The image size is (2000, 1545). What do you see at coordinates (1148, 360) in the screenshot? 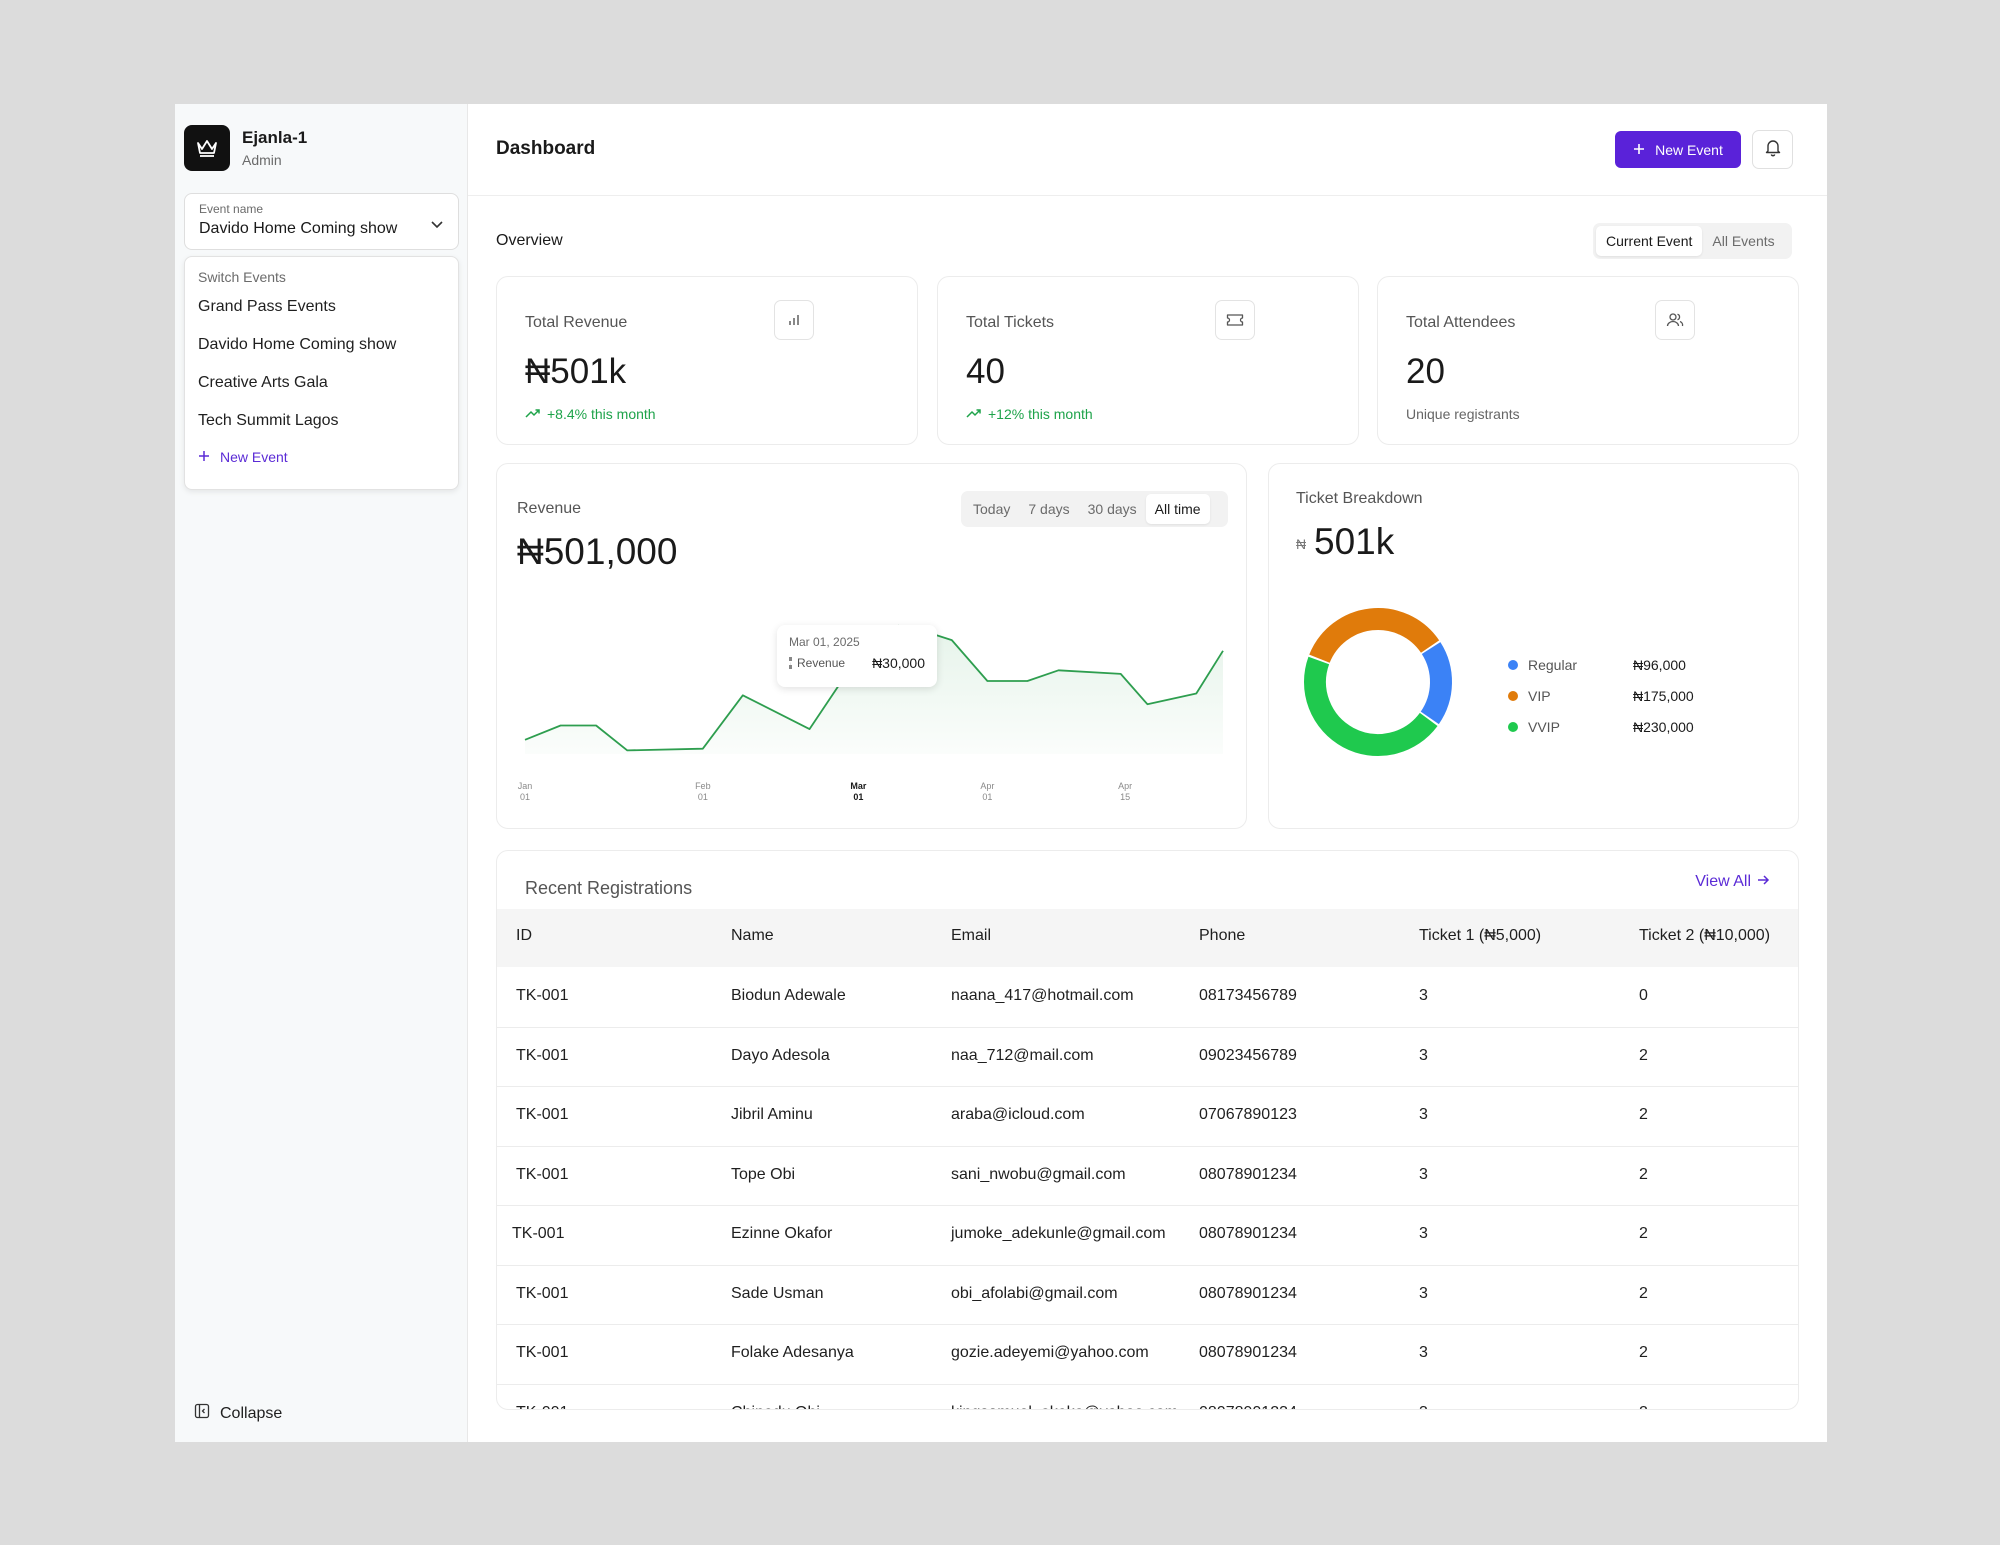
I see `stat-card-tickets: Total Tickets 40 +12% this month` at bounding box center [1148, 360].